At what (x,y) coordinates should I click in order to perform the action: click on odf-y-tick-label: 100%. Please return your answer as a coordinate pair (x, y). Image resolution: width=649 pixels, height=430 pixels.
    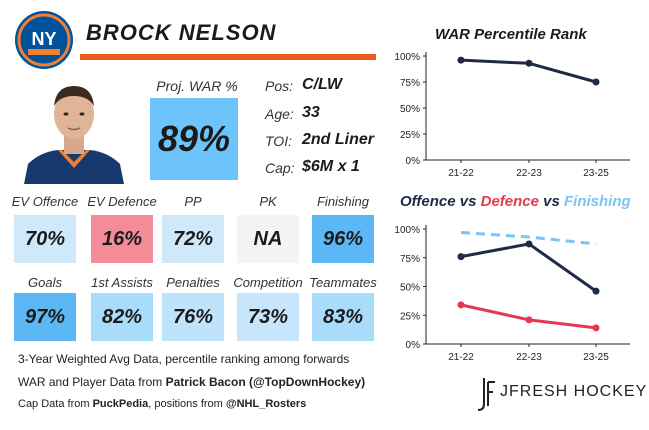
    Looking at the image, I should click on (407, 230).